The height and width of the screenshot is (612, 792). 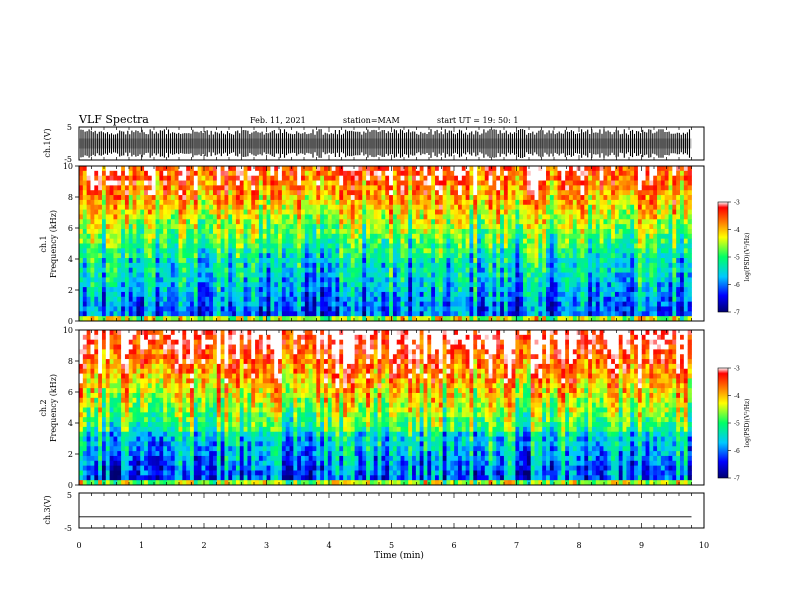 I want to click on ch1-waveform-ylabel: ch.1(V), so click(x=47, y=142).